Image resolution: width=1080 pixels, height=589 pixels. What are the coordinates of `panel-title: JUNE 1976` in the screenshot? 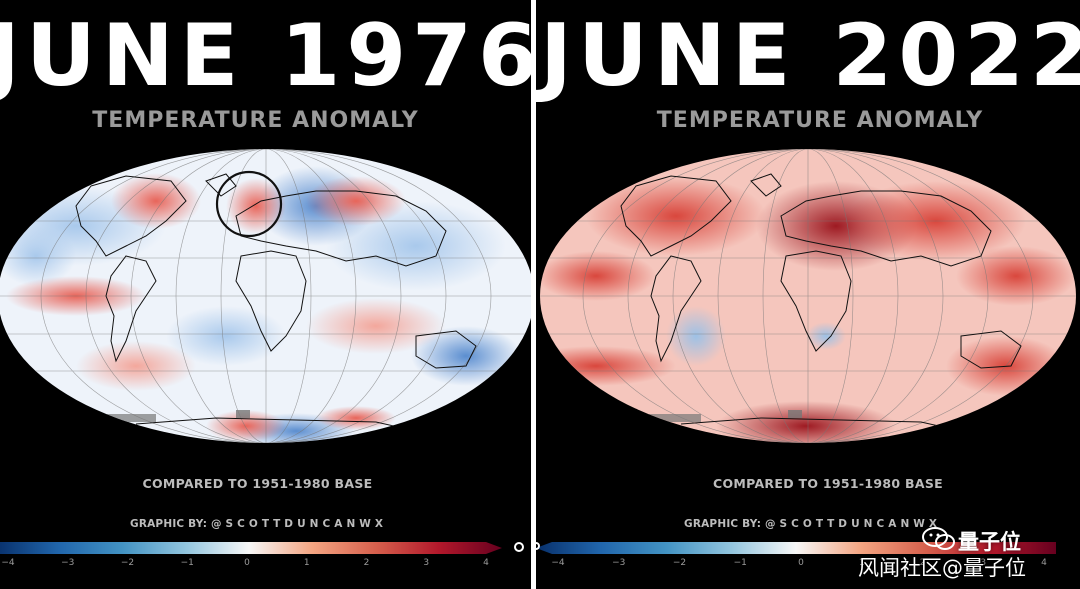 It's located at (265, 56).